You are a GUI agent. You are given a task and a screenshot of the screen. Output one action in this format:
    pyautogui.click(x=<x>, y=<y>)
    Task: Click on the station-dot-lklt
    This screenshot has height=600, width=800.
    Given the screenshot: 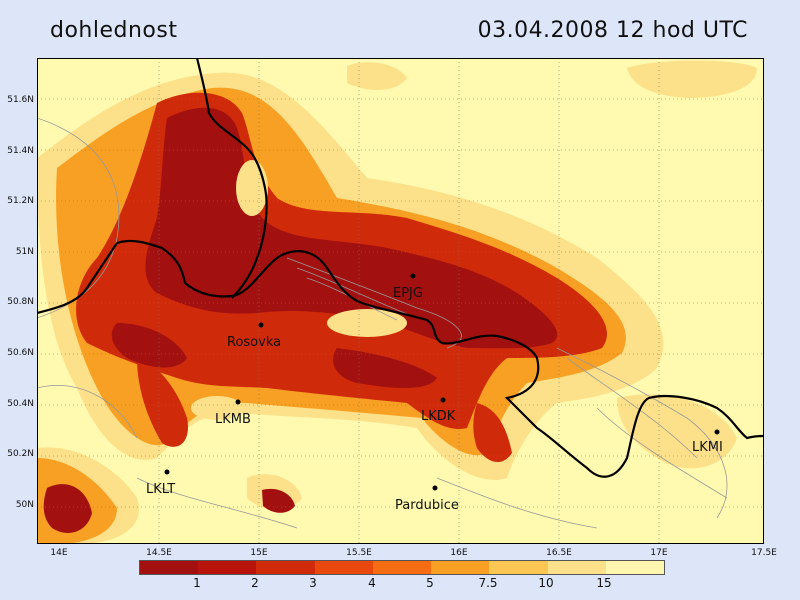 What is the action you would take?
    pyautogui.click(x=167, y=472)
    